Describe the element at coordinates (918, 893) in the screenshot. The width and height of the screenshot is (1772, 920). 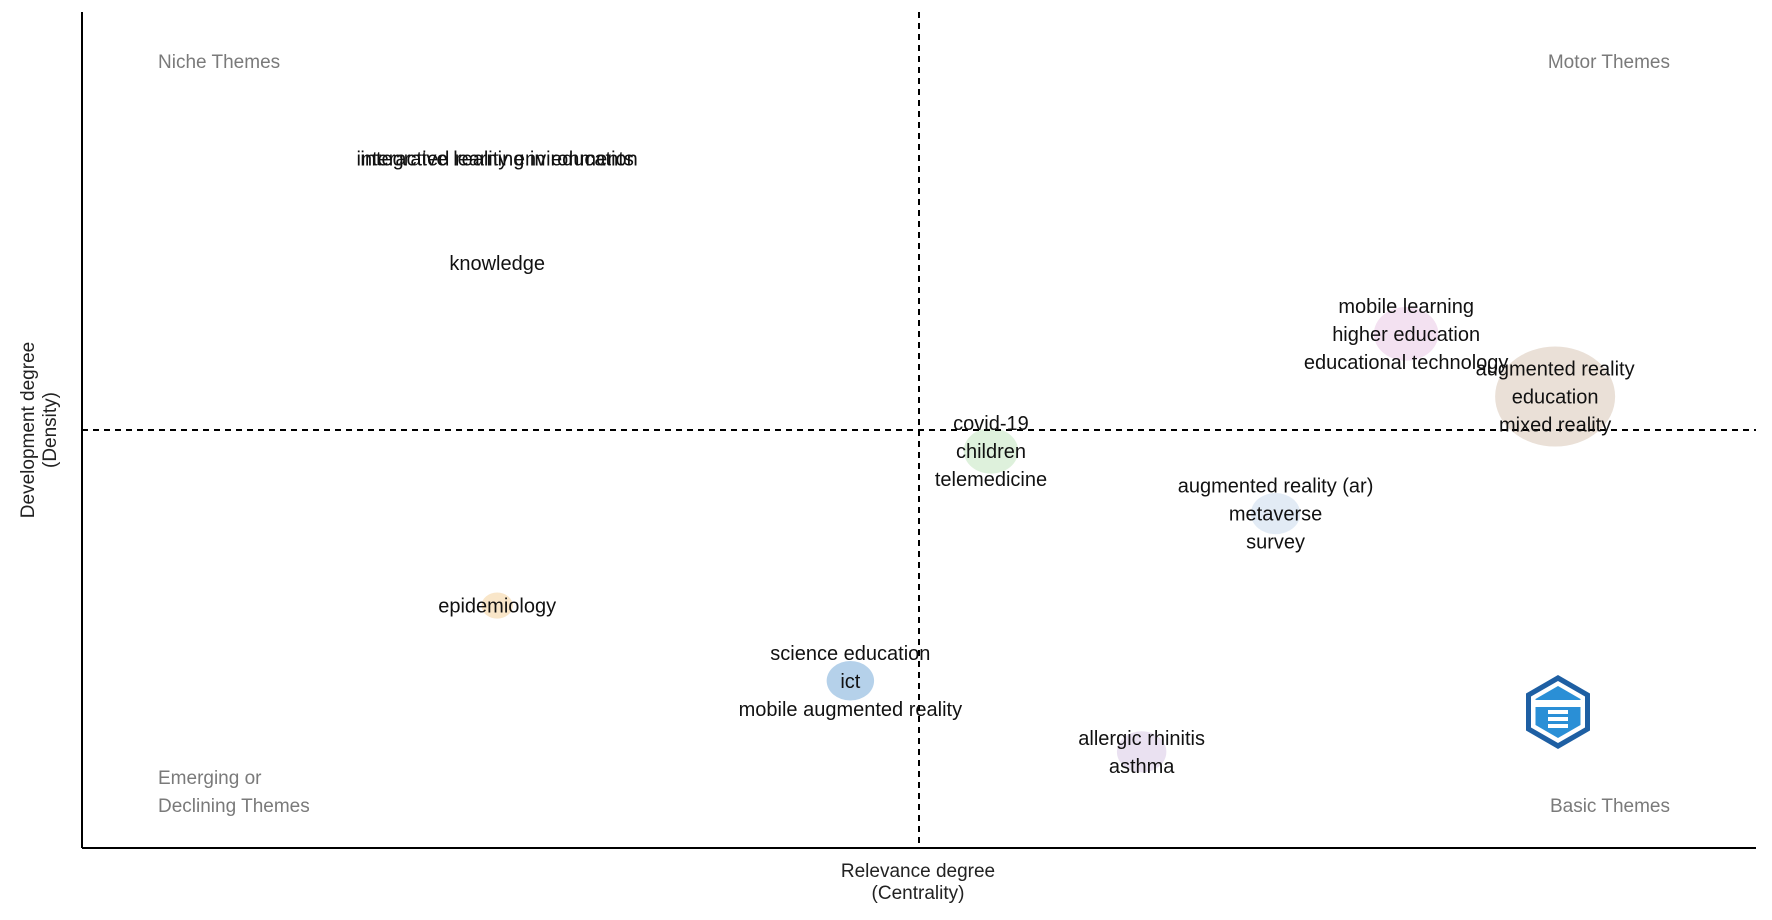
I see `x-axis-title-line2: (Centrality)` at that location.